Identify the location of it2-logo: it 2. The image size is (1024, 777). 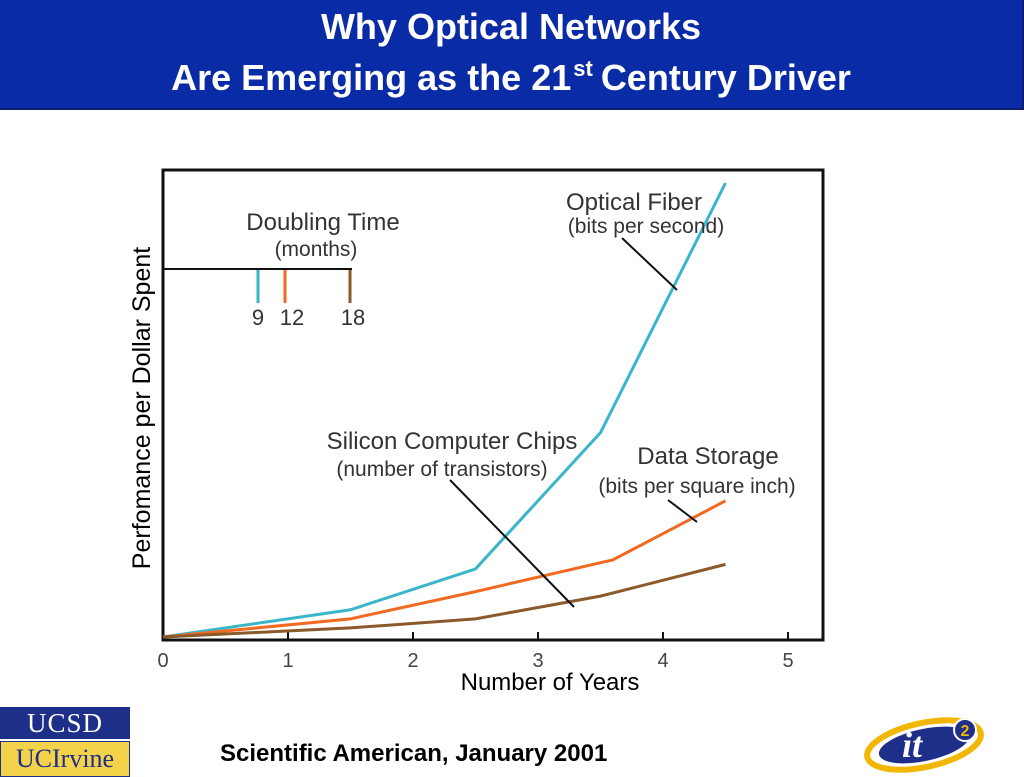
(924, 745).